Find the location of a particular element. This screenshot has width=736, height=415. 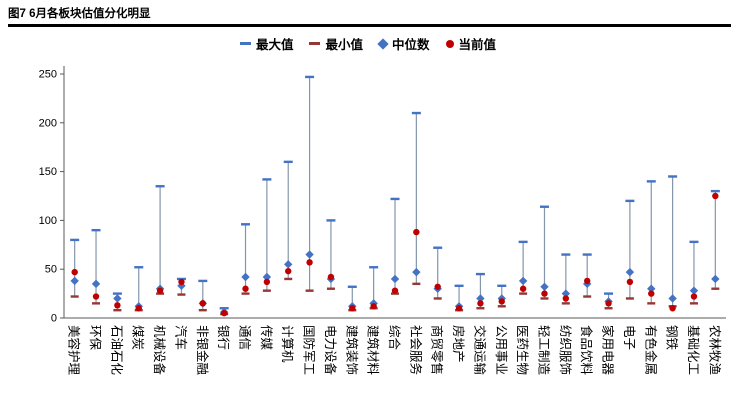

legend-item-min: 最小值 is located at coordinates (336, 43).